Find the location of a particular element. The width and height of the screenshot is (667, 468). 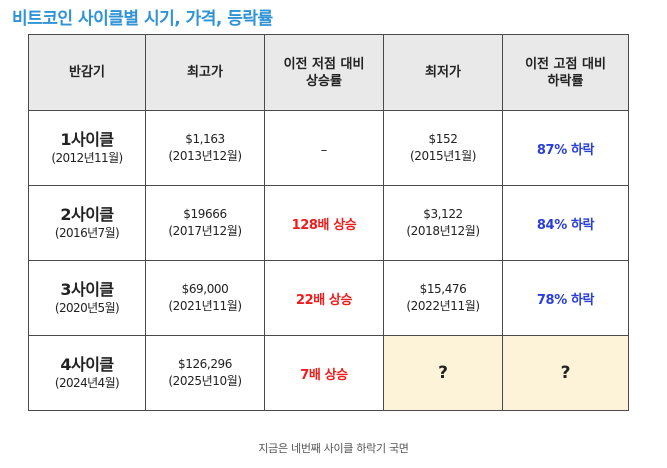

rise-rate: – is located at coordinates (324, 150).